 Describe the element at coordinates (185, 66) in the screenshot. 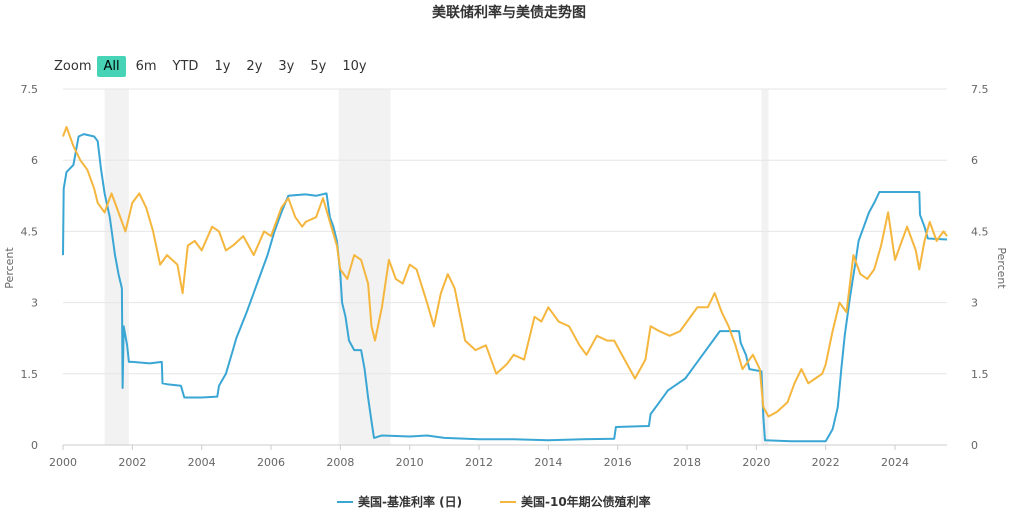

I see `range-button-ytd: YTD` at that location.